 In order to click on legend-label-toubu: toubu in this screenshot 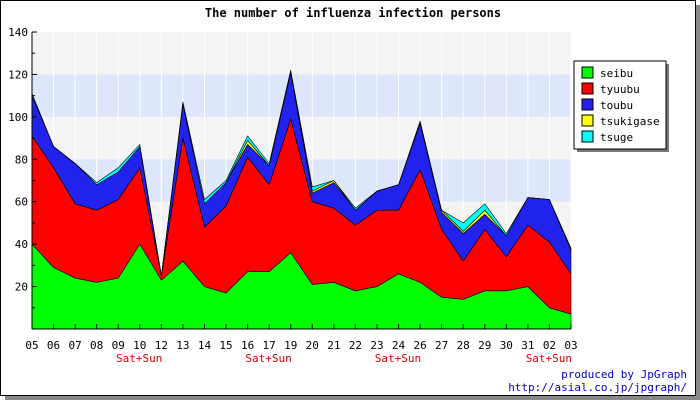, I will do `click(616, 105)`.